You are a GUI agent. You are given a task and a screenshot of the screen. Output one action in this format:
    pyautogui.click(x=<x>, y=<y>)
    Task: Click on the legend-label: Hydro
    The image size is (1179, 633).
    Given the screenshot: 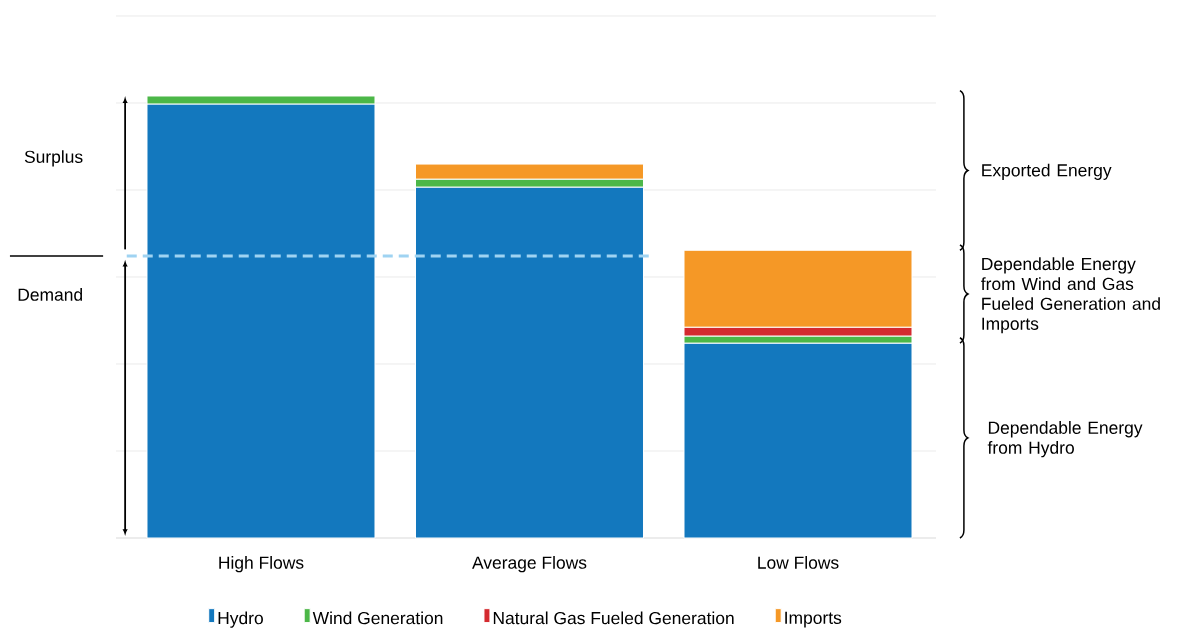 What is the action you would take?
    pyautogui.click(x=240, y=619)
    